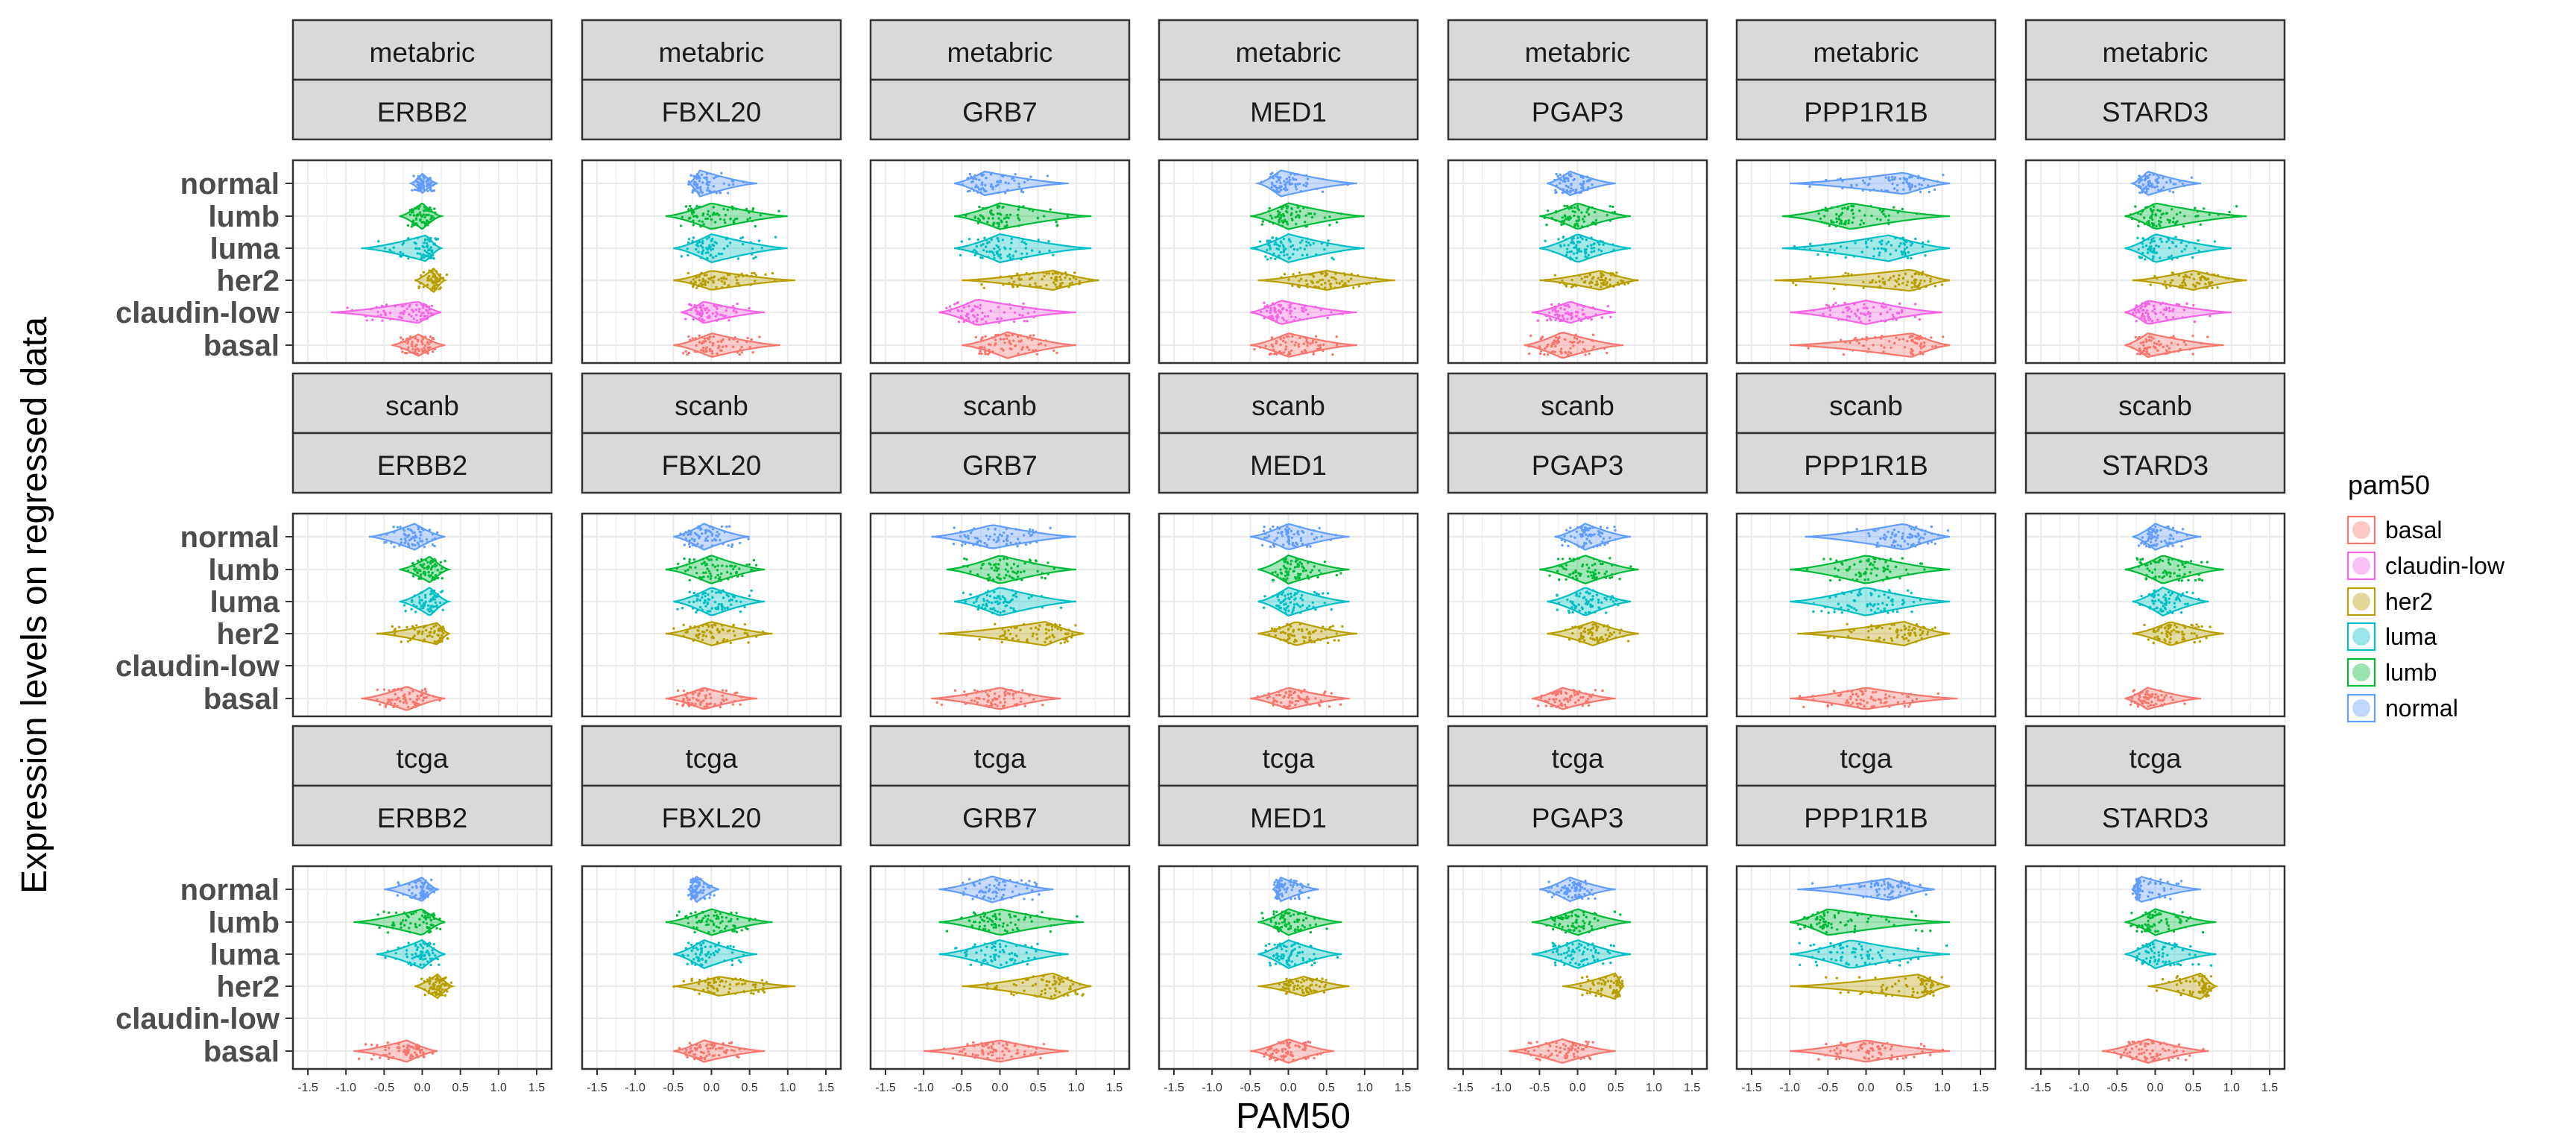 The image size is (2576, 1145). What do you see at coordinates (198, 666) in the screenshot?
I see `y-tick-label: claudin-low` at bounding box center [198, 666].